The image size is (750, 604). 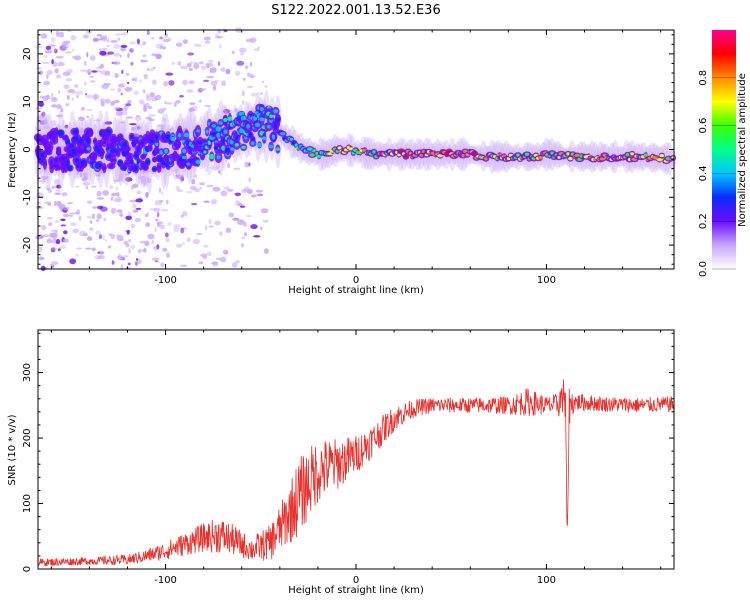 What do you see at coordinates (703, 269) in the screenshot?
I see `colorbar-tick-label: 0.0` at bounding box center [703, 269].